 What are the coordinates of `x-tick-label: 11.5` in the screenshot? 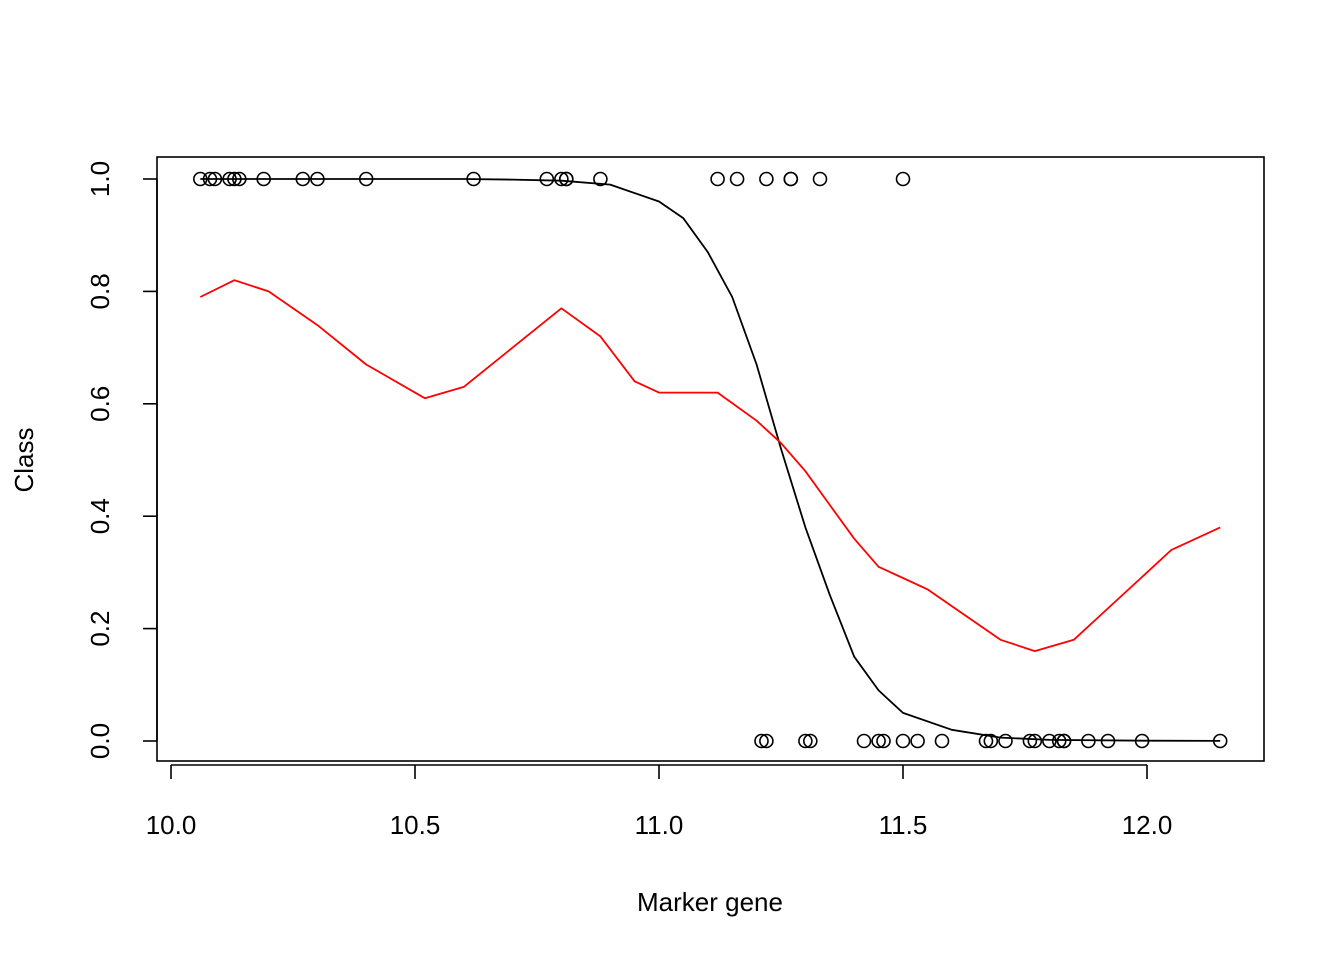 It's located at (903, 825).